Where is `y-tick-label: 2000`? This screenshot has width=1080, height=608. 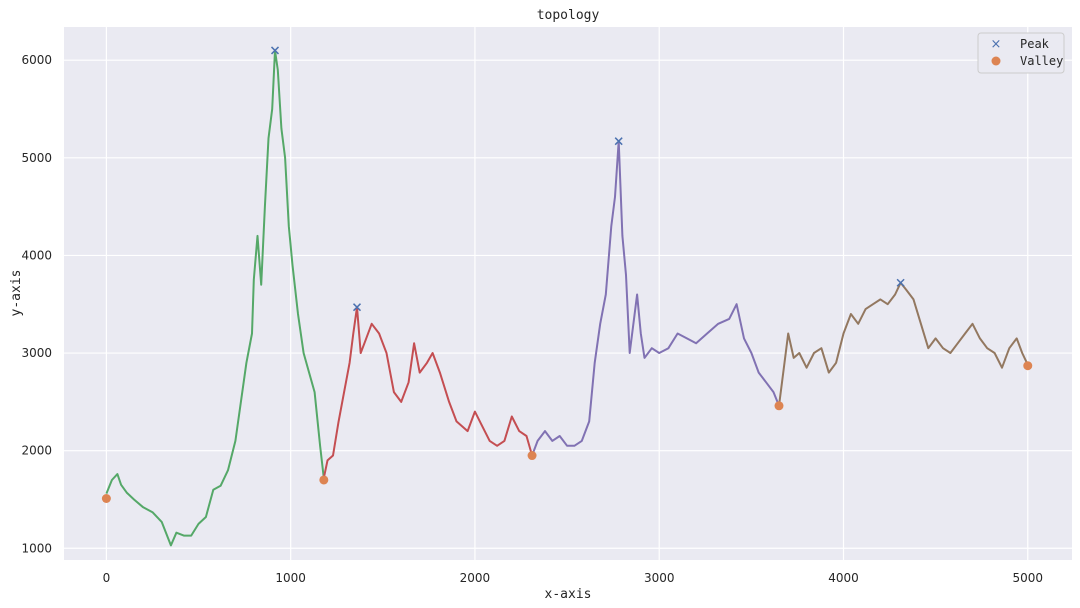
y-tick-label: 2000 is located at coordinates (36, 451).